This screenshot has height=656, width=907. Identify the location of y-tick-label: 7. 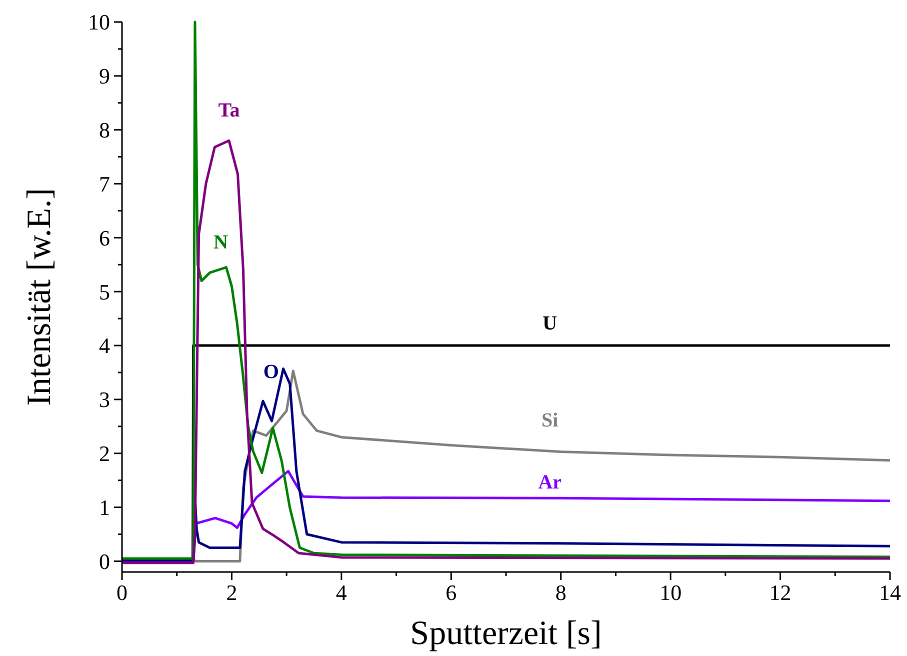
(104, 183).